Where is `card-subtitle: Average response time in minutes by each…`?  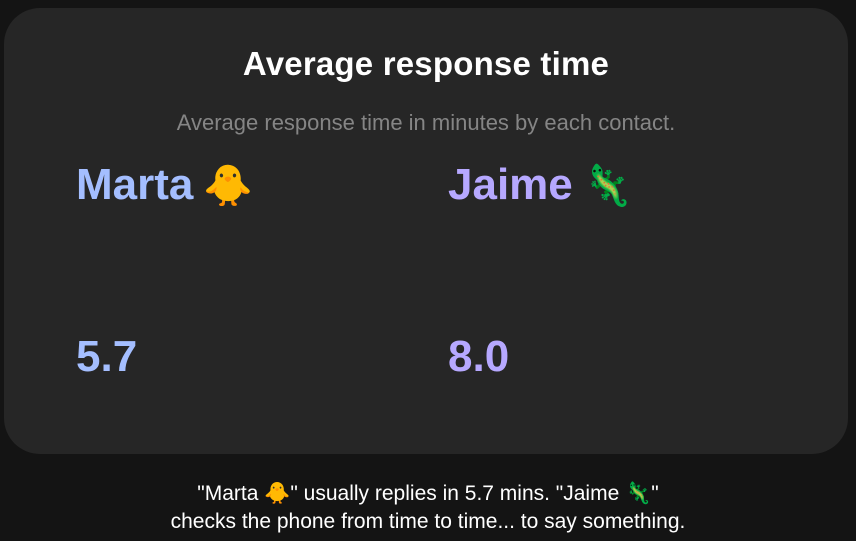 card-subtitle: Average response time in minutes by each… is located at coordinates (426, 122).